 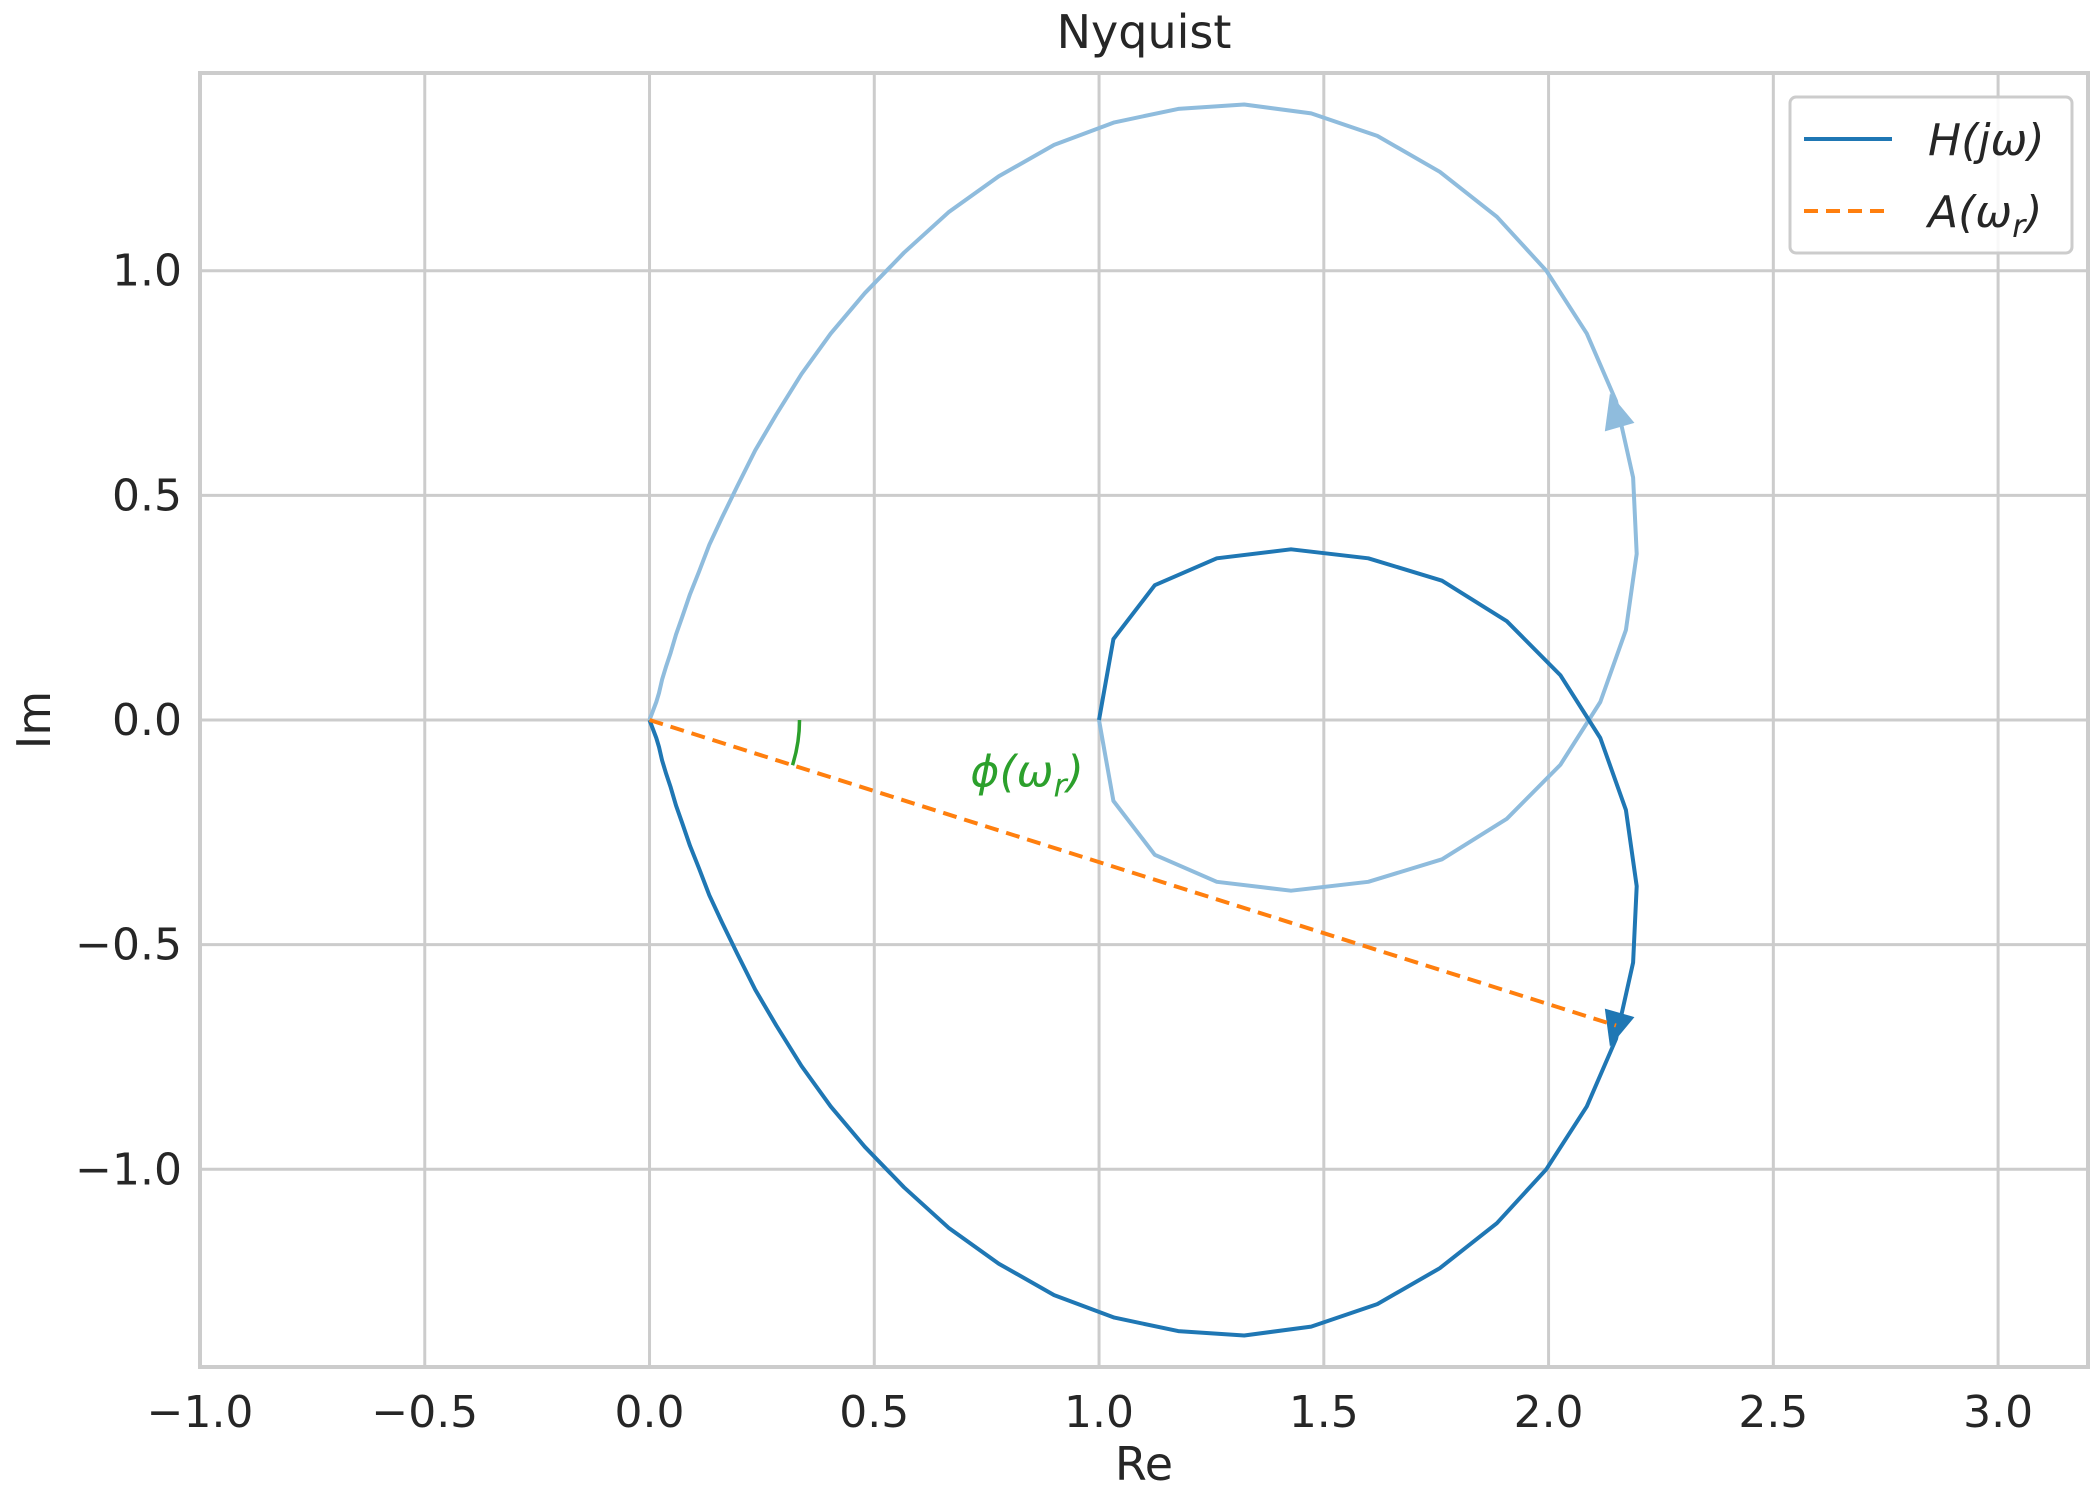 What do you see at coordinates (128, 1169) in the screenshot?
I see `y-tick-label: −1.0` at bounding box center [128, 1169].